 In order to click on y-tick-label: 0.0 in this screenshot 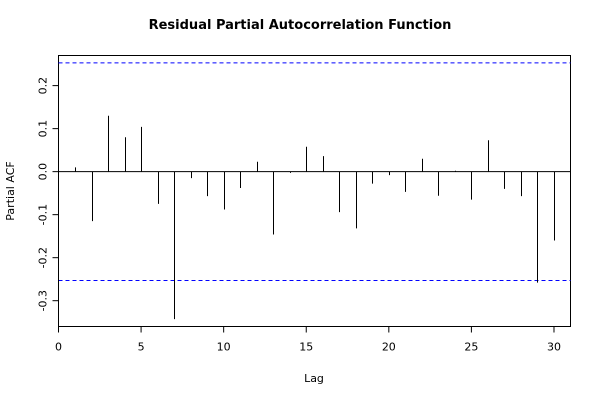, I will do `click(43, 172)`.